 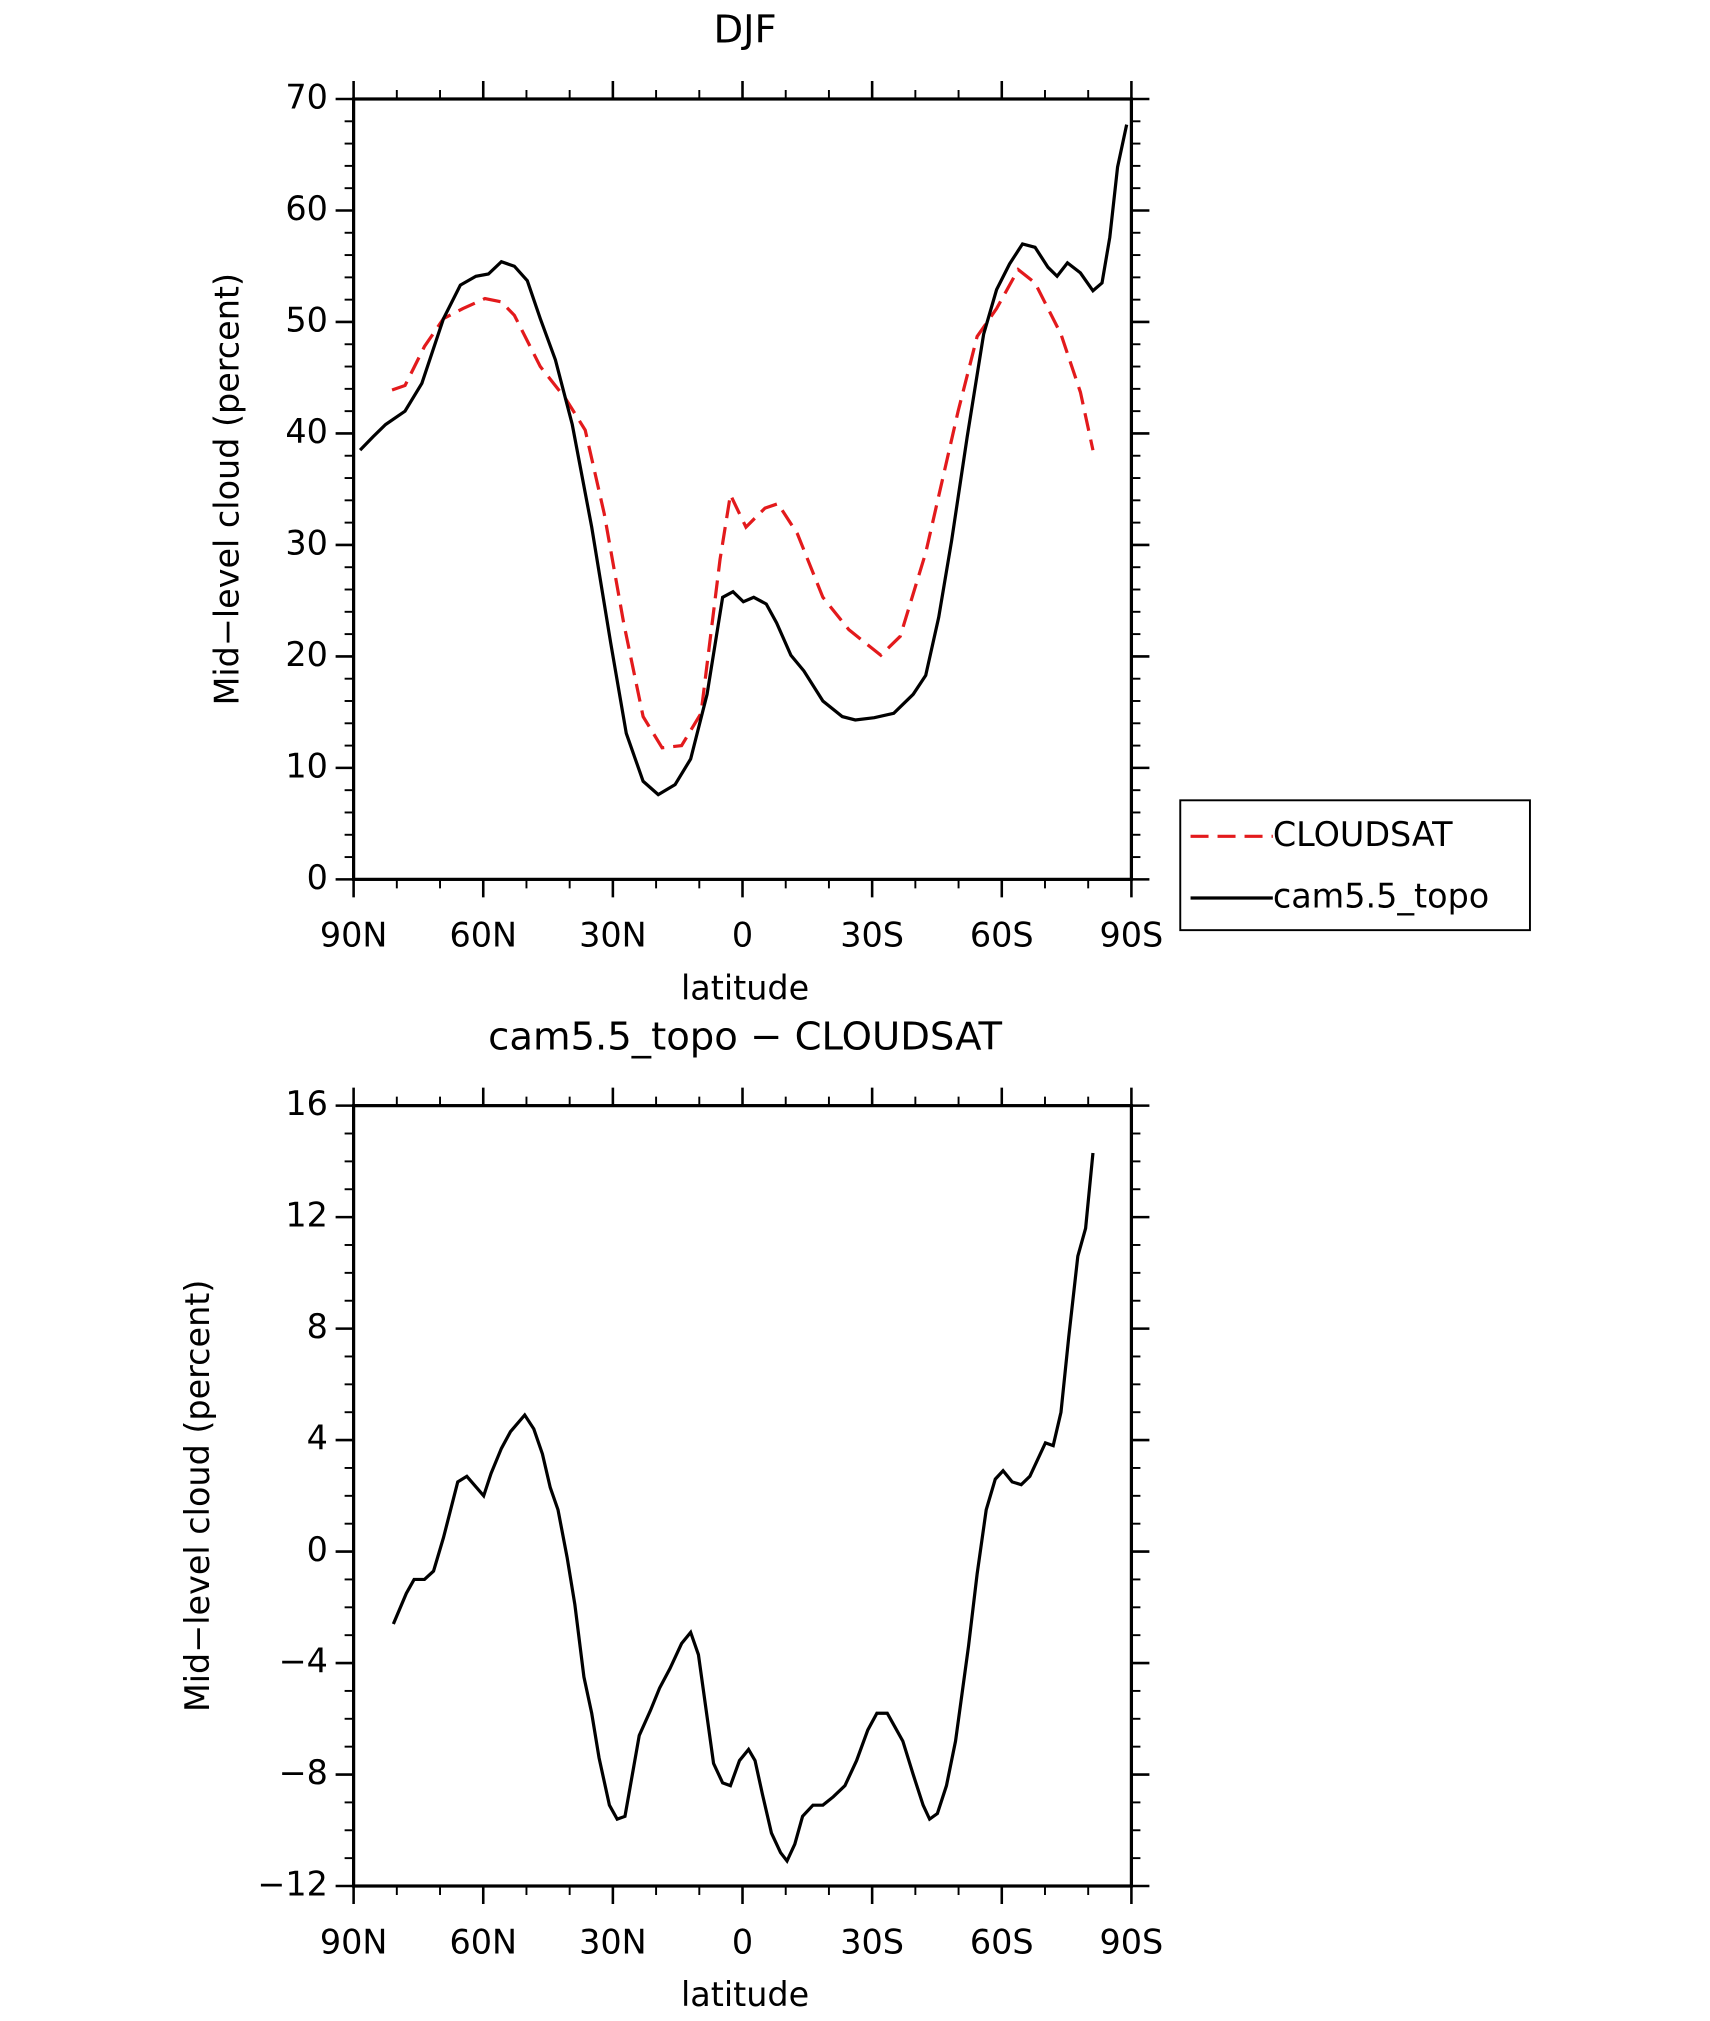 I want to click on legend-label: CLOUDSAT, so click(x=1363, y=834).